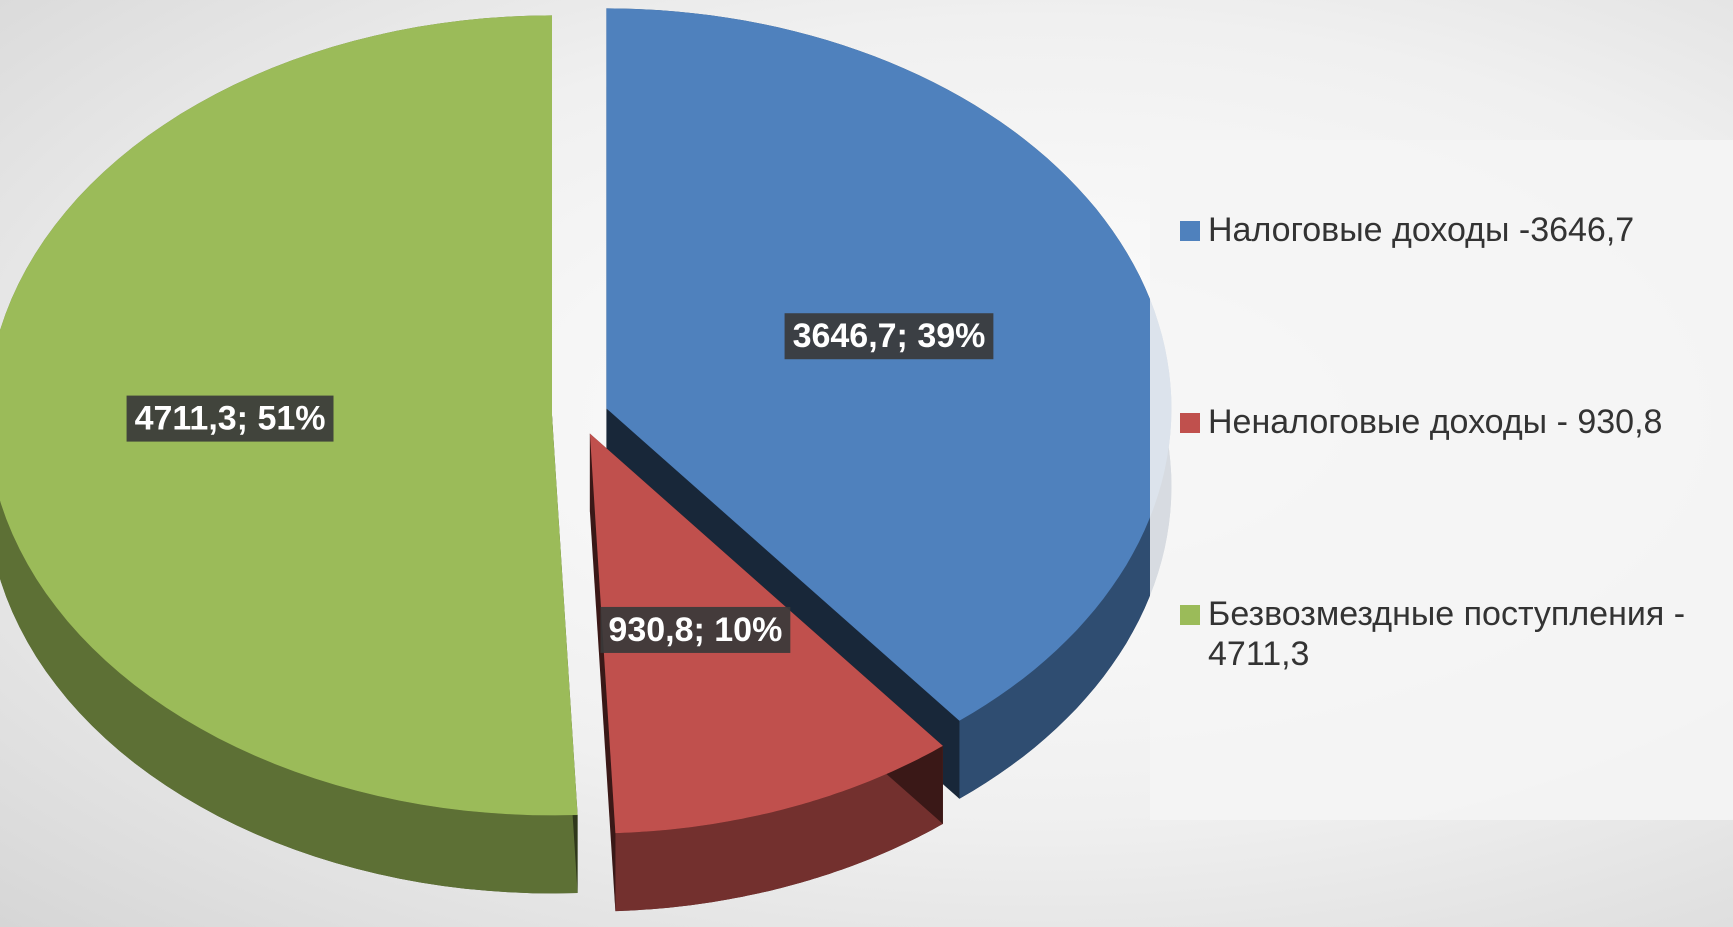  What do you see at coordinates (779, 828) in the screenshot?
I see `slice-rim` at bounding box center [779, 828].